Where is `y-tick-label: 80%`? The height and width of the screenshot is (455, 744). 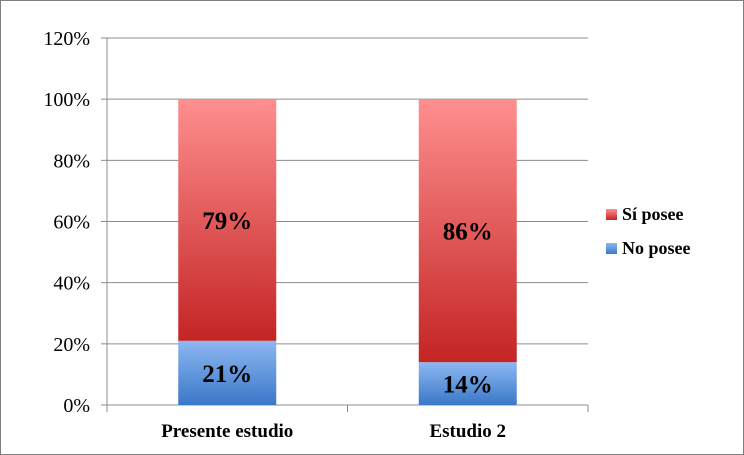 y-tick-label: 80% is located at coordinates (71, 161).